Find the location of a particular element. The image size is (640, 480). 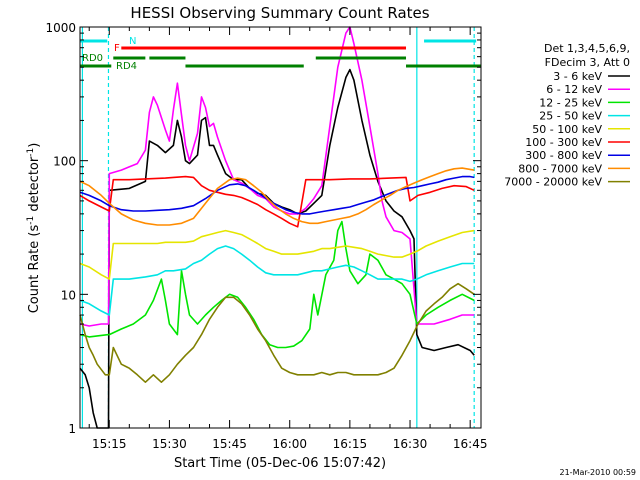

y-tick-label-1: 10 is located at coordinates (68, 295).